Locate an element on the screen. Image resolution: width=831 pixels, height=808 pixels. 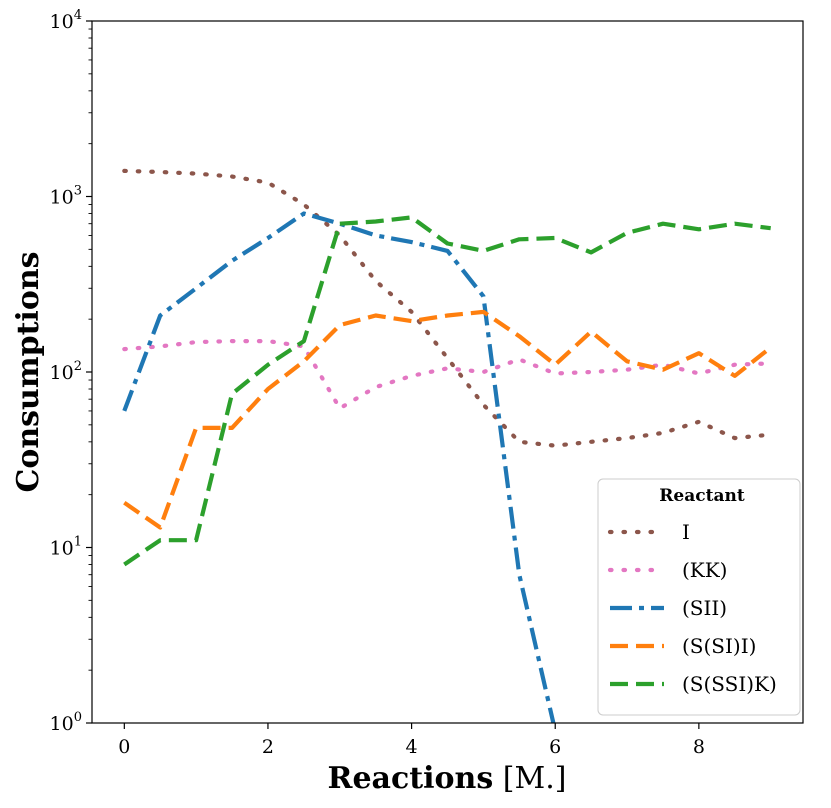
x-axis-title: Reactions [M.] is located at coordinates (447, 778).